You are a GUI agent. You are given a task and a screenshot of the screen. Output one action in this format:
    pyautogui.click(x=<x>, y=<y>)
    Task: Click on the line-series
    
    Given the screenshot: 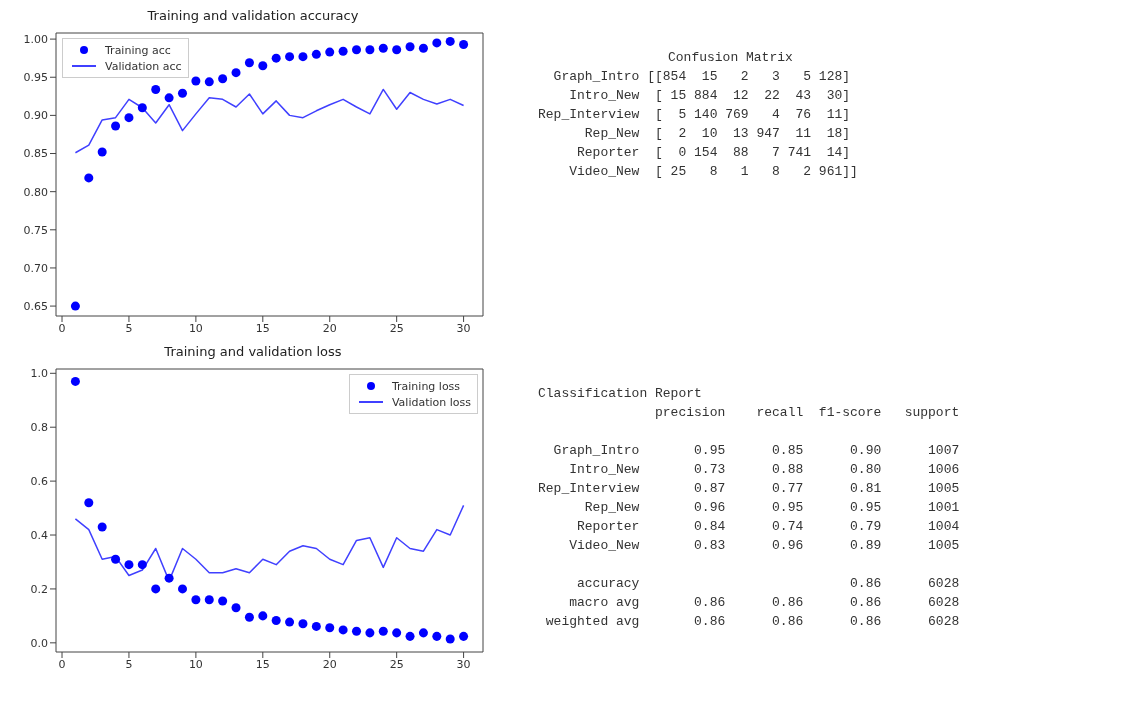 What is the action you would take?
    pyautogui.click(x=269, y=121)
    